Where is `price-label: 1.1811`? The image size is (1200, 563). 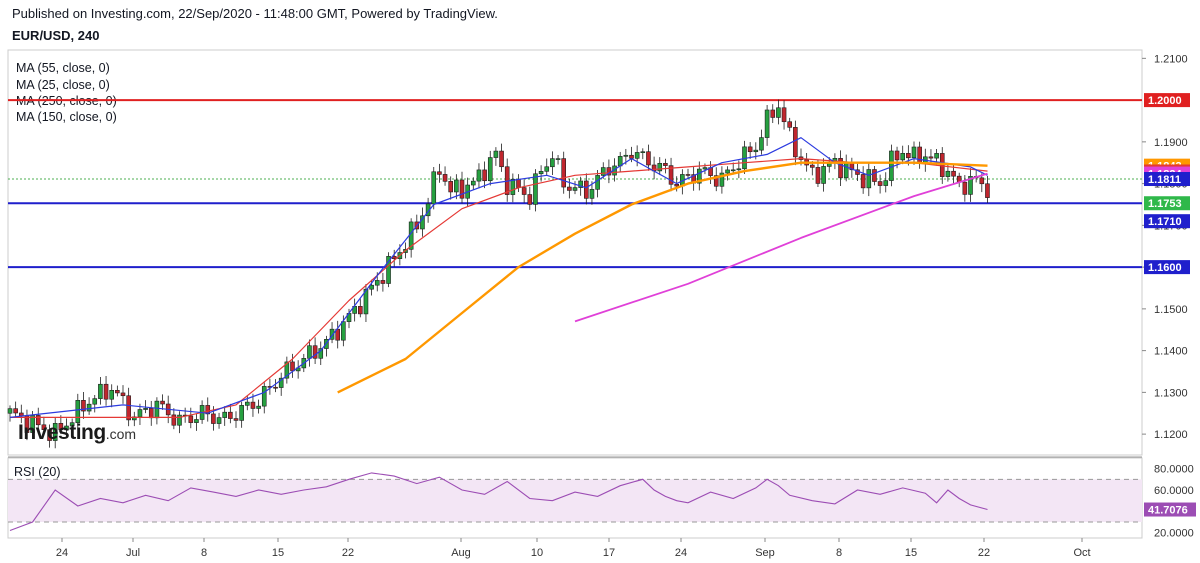 price-label: 1.1811 is located at coordinates (1164, 180).